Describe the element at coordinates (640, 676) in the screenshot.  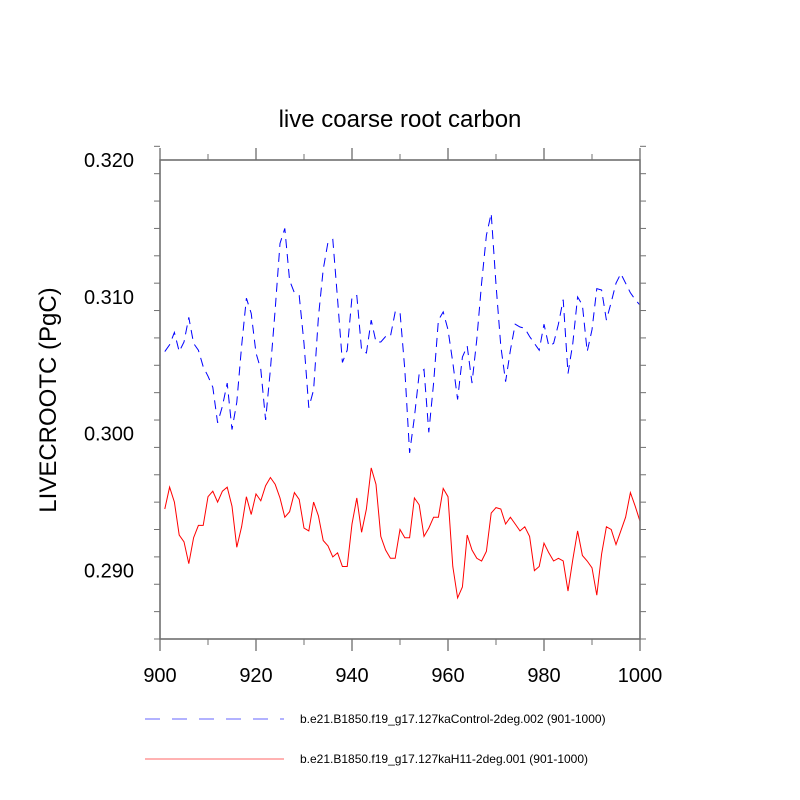
I see `x-tick-label: 1000` at that location.